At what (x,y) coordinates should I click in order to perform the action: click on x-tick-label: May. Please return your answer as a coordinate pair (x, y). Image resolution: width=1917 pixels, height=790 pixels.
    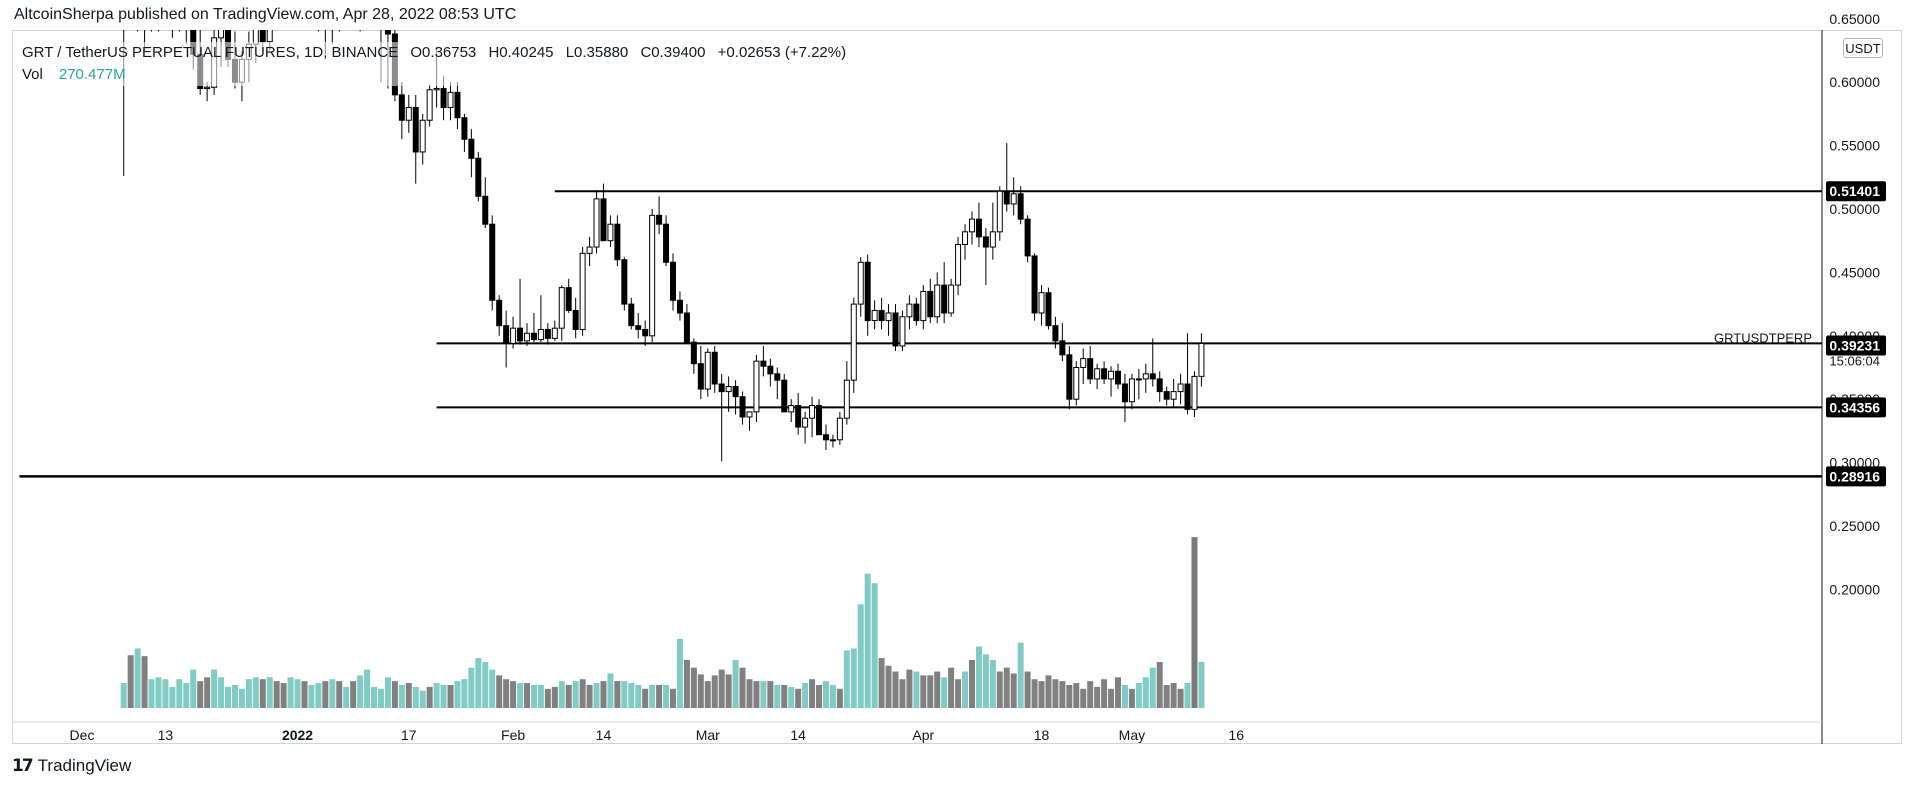
    Looking at the image, I should click on (1132, 735).